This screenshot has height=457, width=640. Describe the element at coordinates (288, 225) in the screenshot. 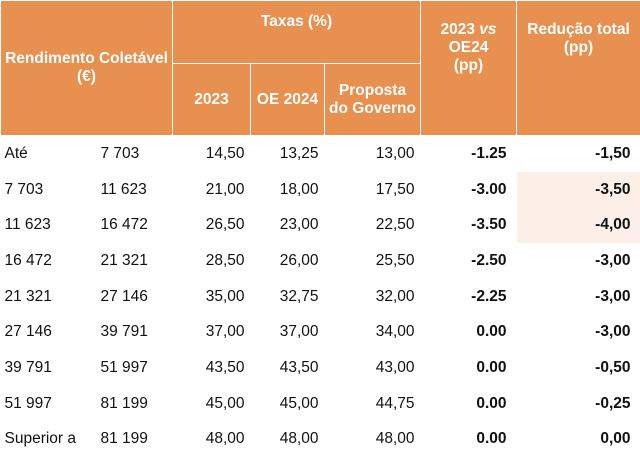

I see `rate-oe2024-cell: 23,00` at that location.